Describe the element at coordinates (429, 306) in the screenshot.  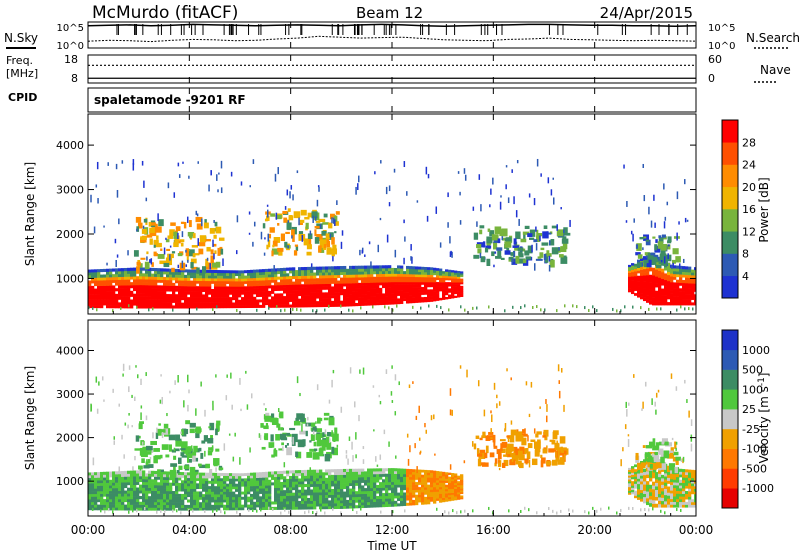
I see `heatmap-ground-cell` at that location.